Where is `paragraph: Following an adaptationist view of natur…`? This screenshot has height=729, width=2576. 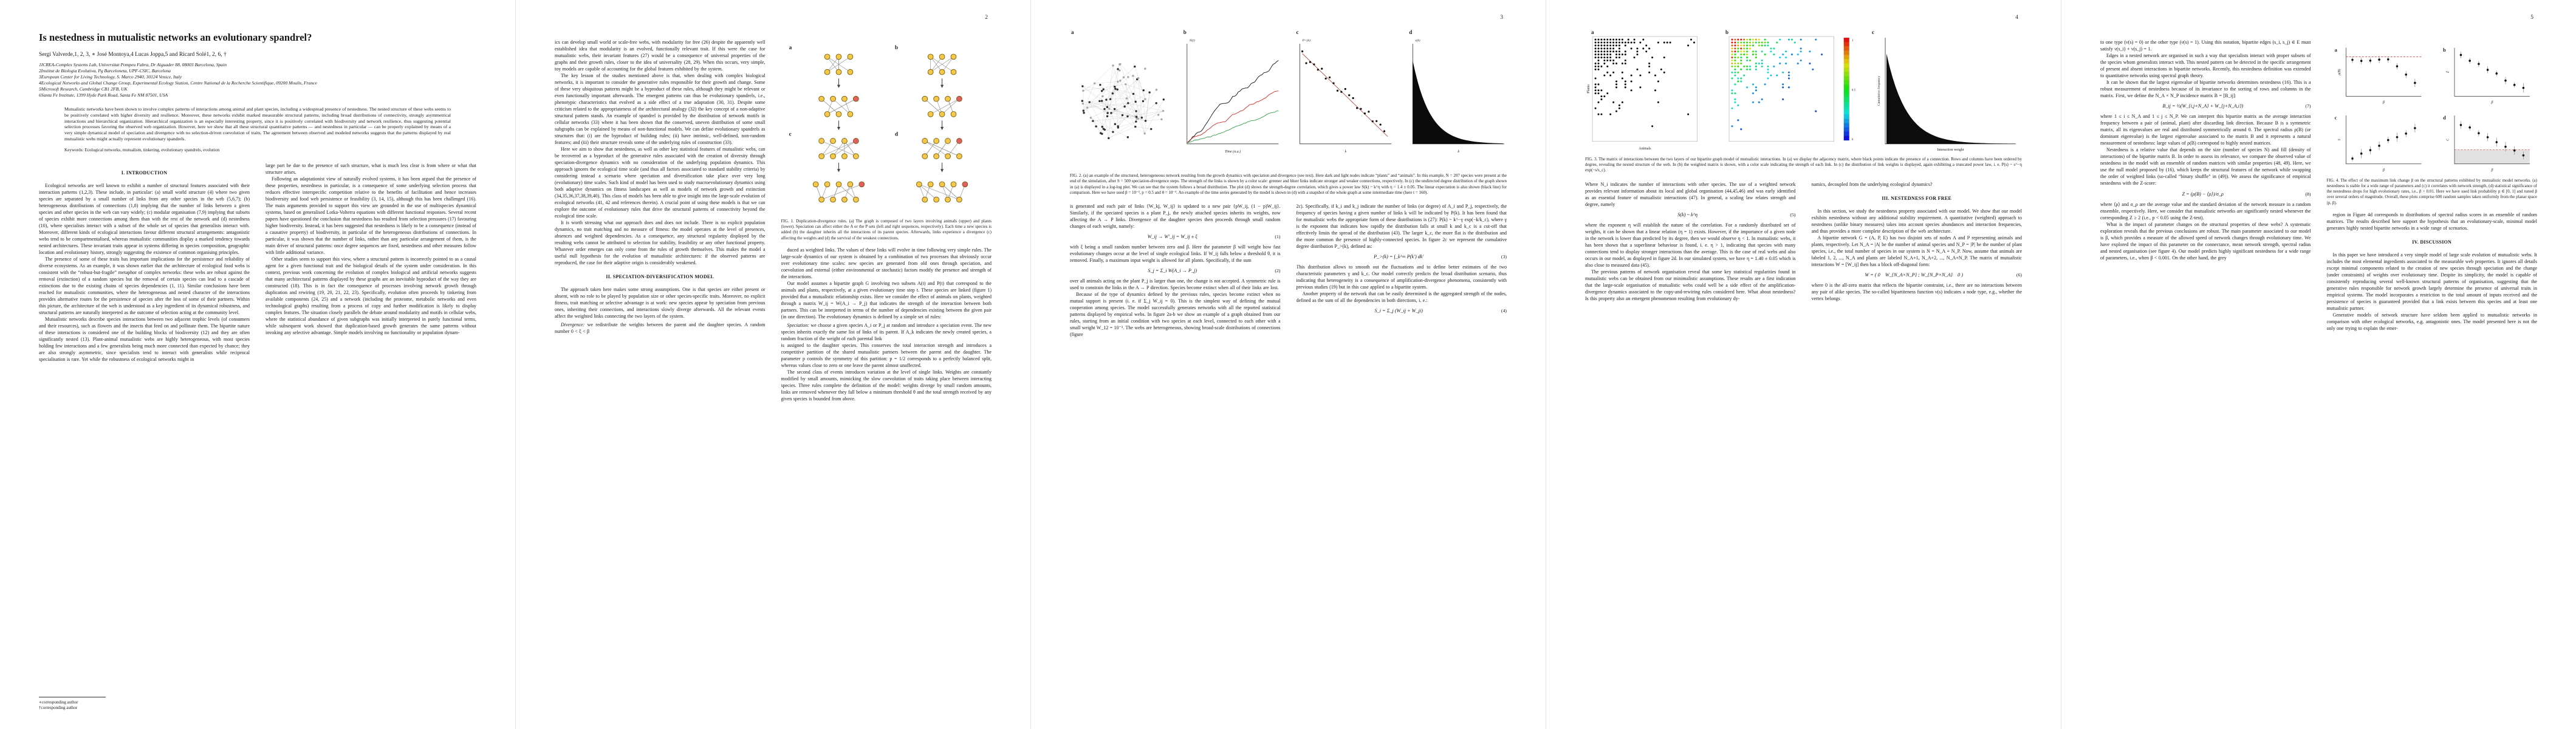 paragraph: Following an adaptationist view of natur… is located at coordinates (370, 215).